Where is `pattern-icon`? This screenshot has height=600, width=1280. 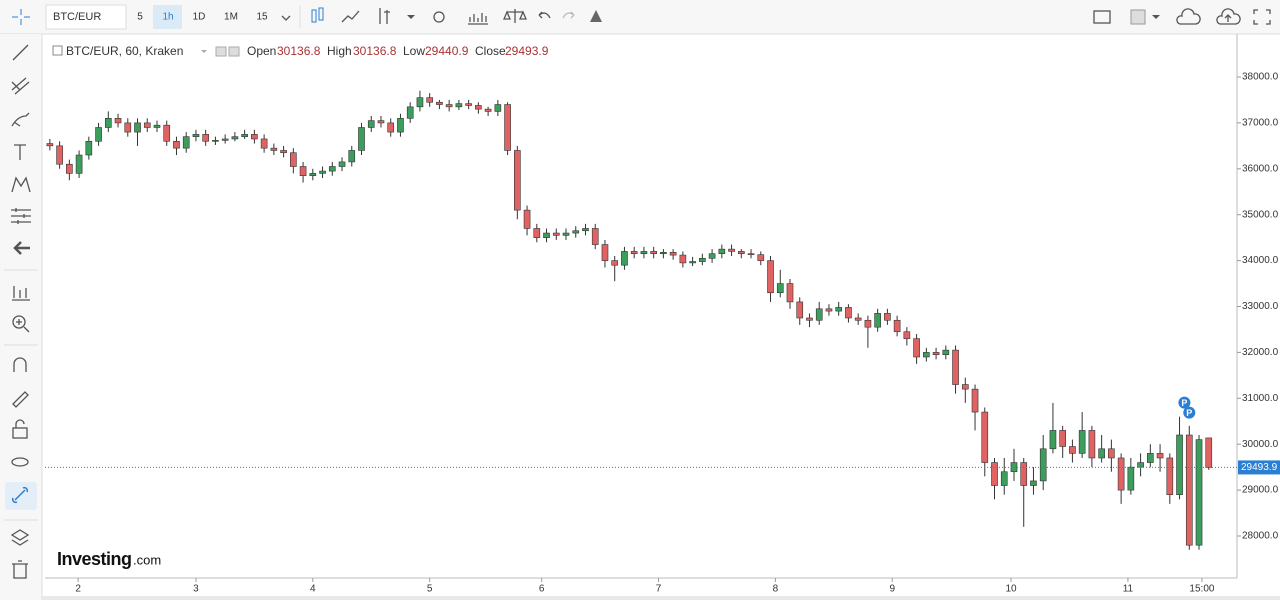 pattern-icon is located at coordinates (21, 184).